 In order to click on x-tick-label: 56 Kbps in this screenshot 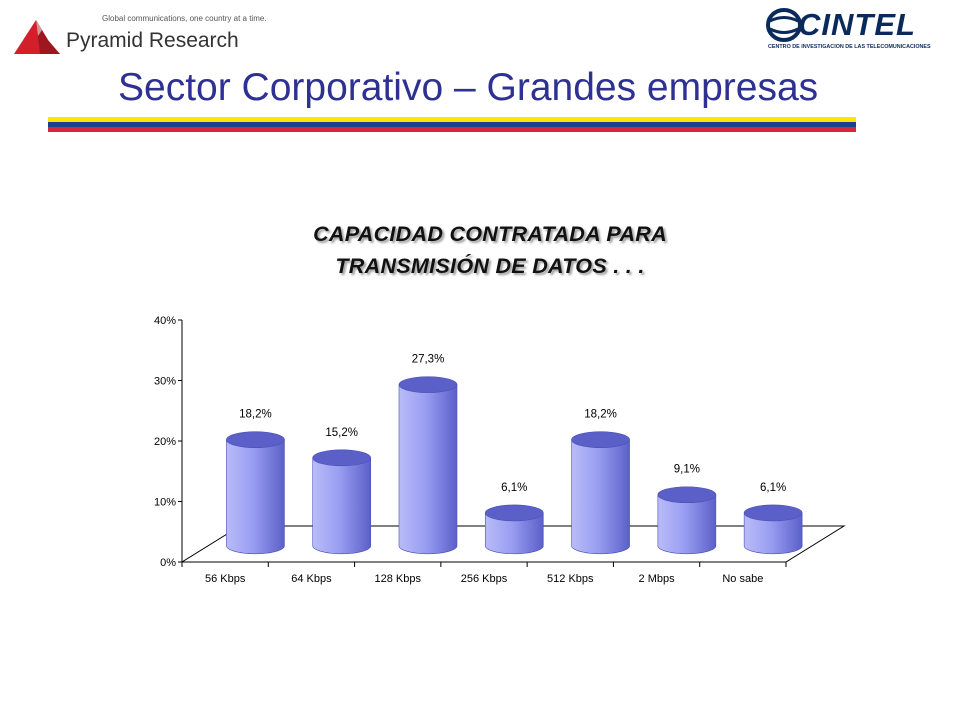, I will do `click(225, 579)`.